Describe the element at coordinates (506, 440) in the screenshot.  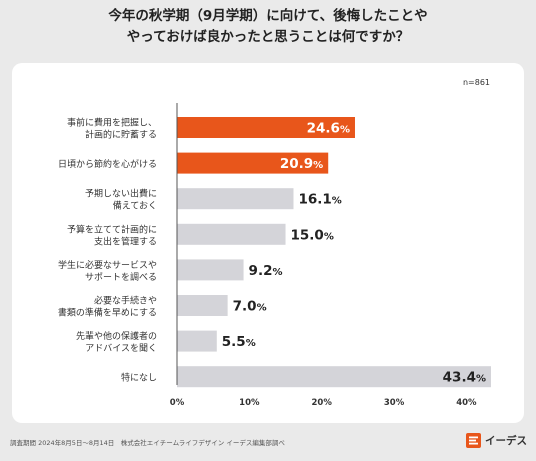
I see `brand-logo-text: イーデス` at that location.